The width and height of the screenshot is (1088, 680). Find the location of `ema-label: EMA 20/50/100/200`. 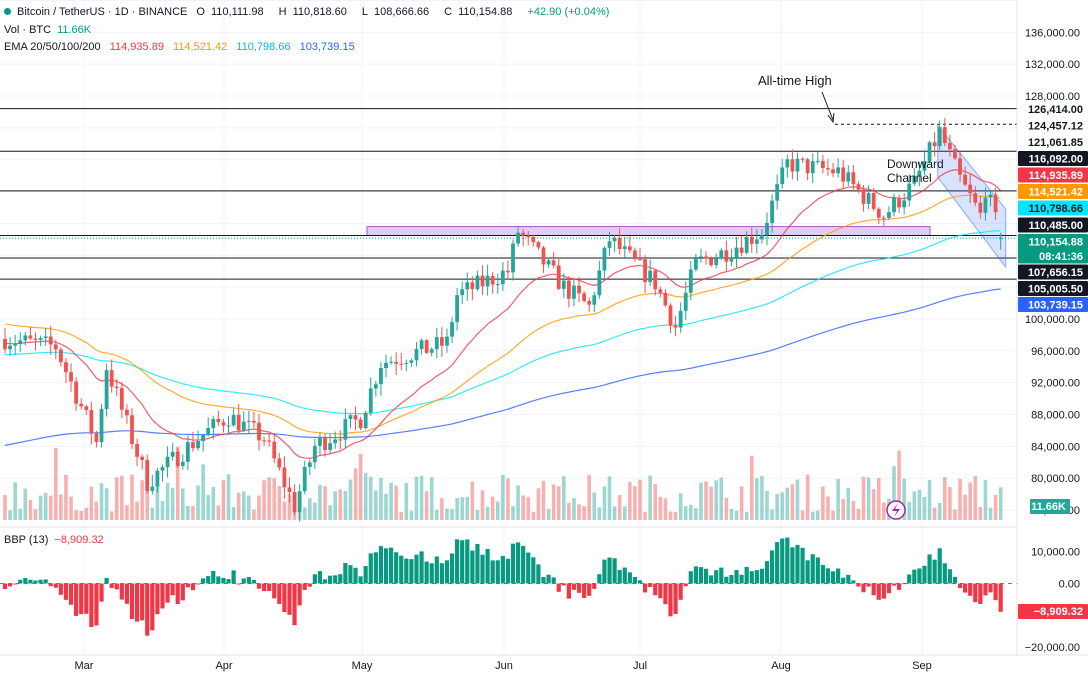

ema-label: EMA 20/50/100/200 is located at coordinates (52, 47).